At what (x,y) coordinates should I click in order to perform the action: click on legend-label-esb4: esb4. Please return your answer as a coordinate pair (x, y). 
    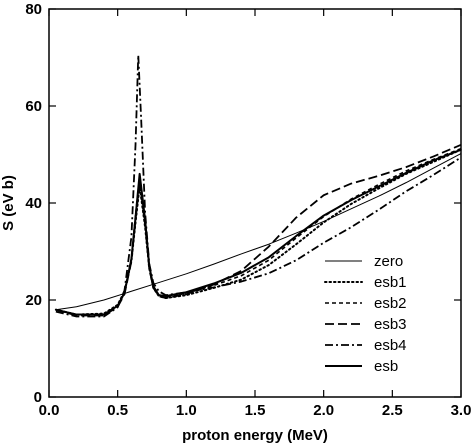
    Looking at the image, I should click on (390, 345).